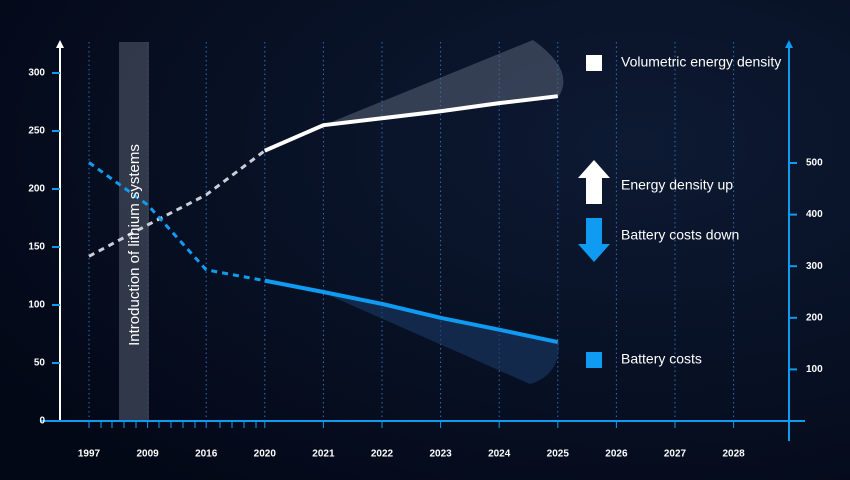 The width and height of the screenshot is (850, 480). I want to click on x-tick-label: 2027, so click(675, 454).